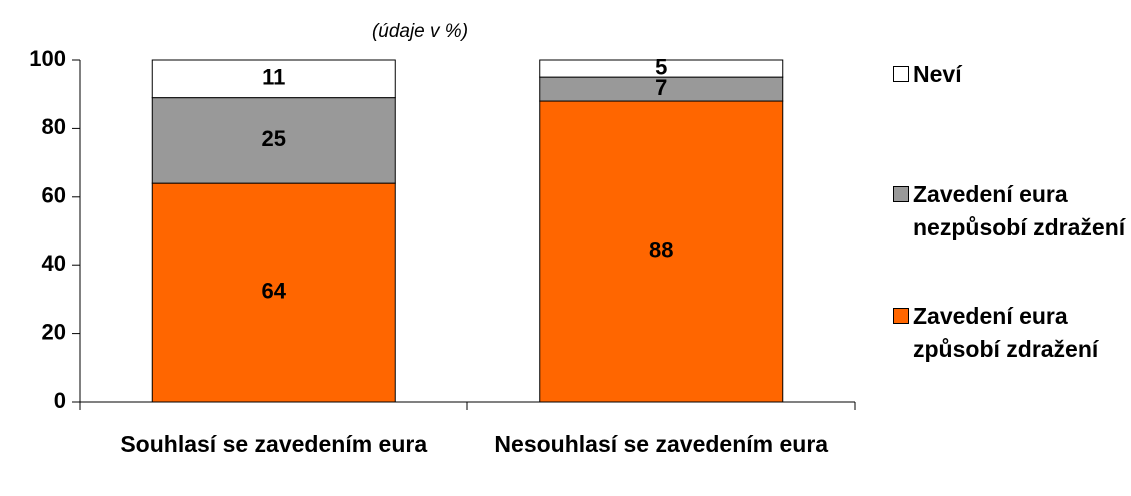 Image resolution: width=1131 pixels, height=496 pixels. Describe the element at coordinates (54, 126) in the screenshot. I see `y-tick-label: 80` at that location.